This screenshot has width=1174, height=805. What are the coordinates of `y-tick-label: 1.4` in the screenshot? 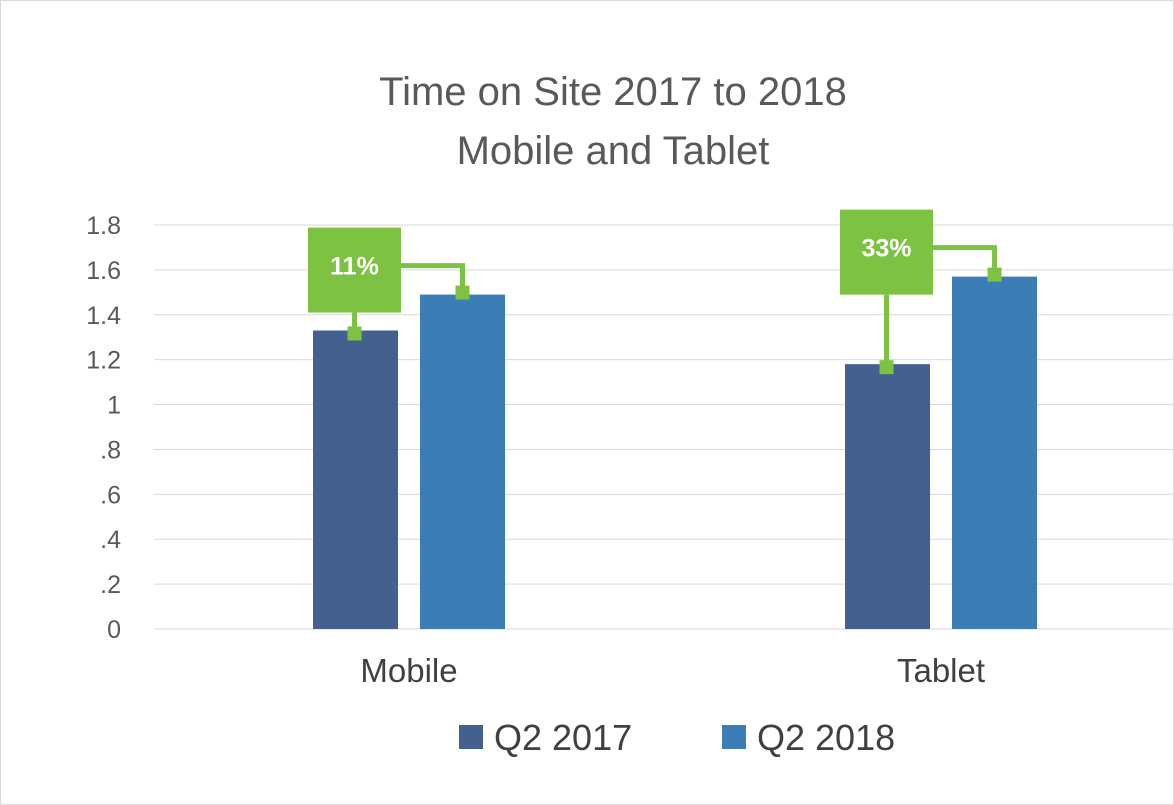 It's located at (103, 316).